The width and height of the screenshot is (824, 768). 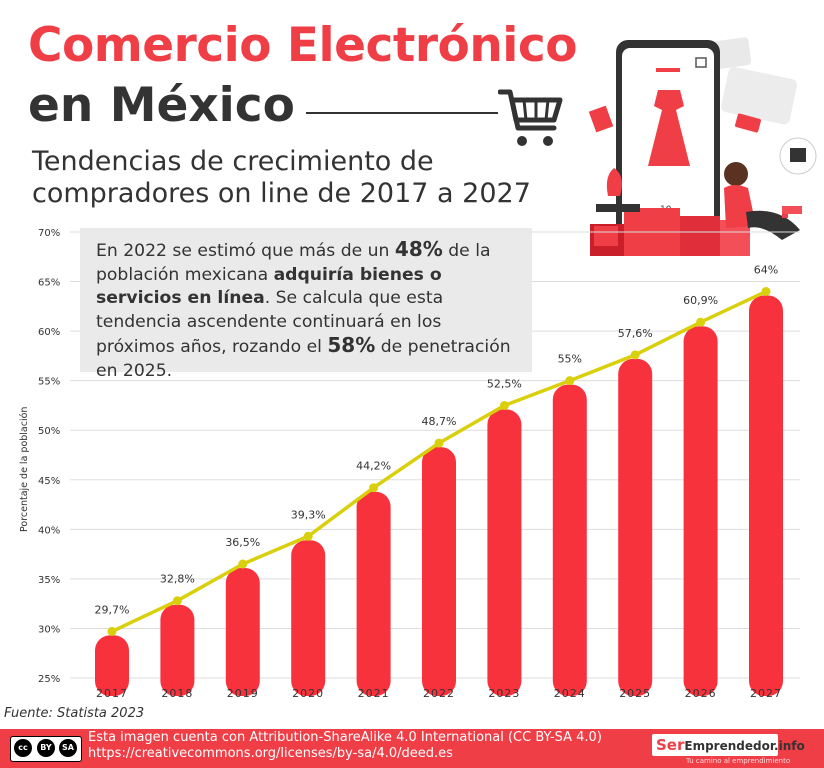 What do you see at coordinates (68, 748) in the screenshot?
I see `cc-sa-icon: SA` at bounding box center [68, 748].